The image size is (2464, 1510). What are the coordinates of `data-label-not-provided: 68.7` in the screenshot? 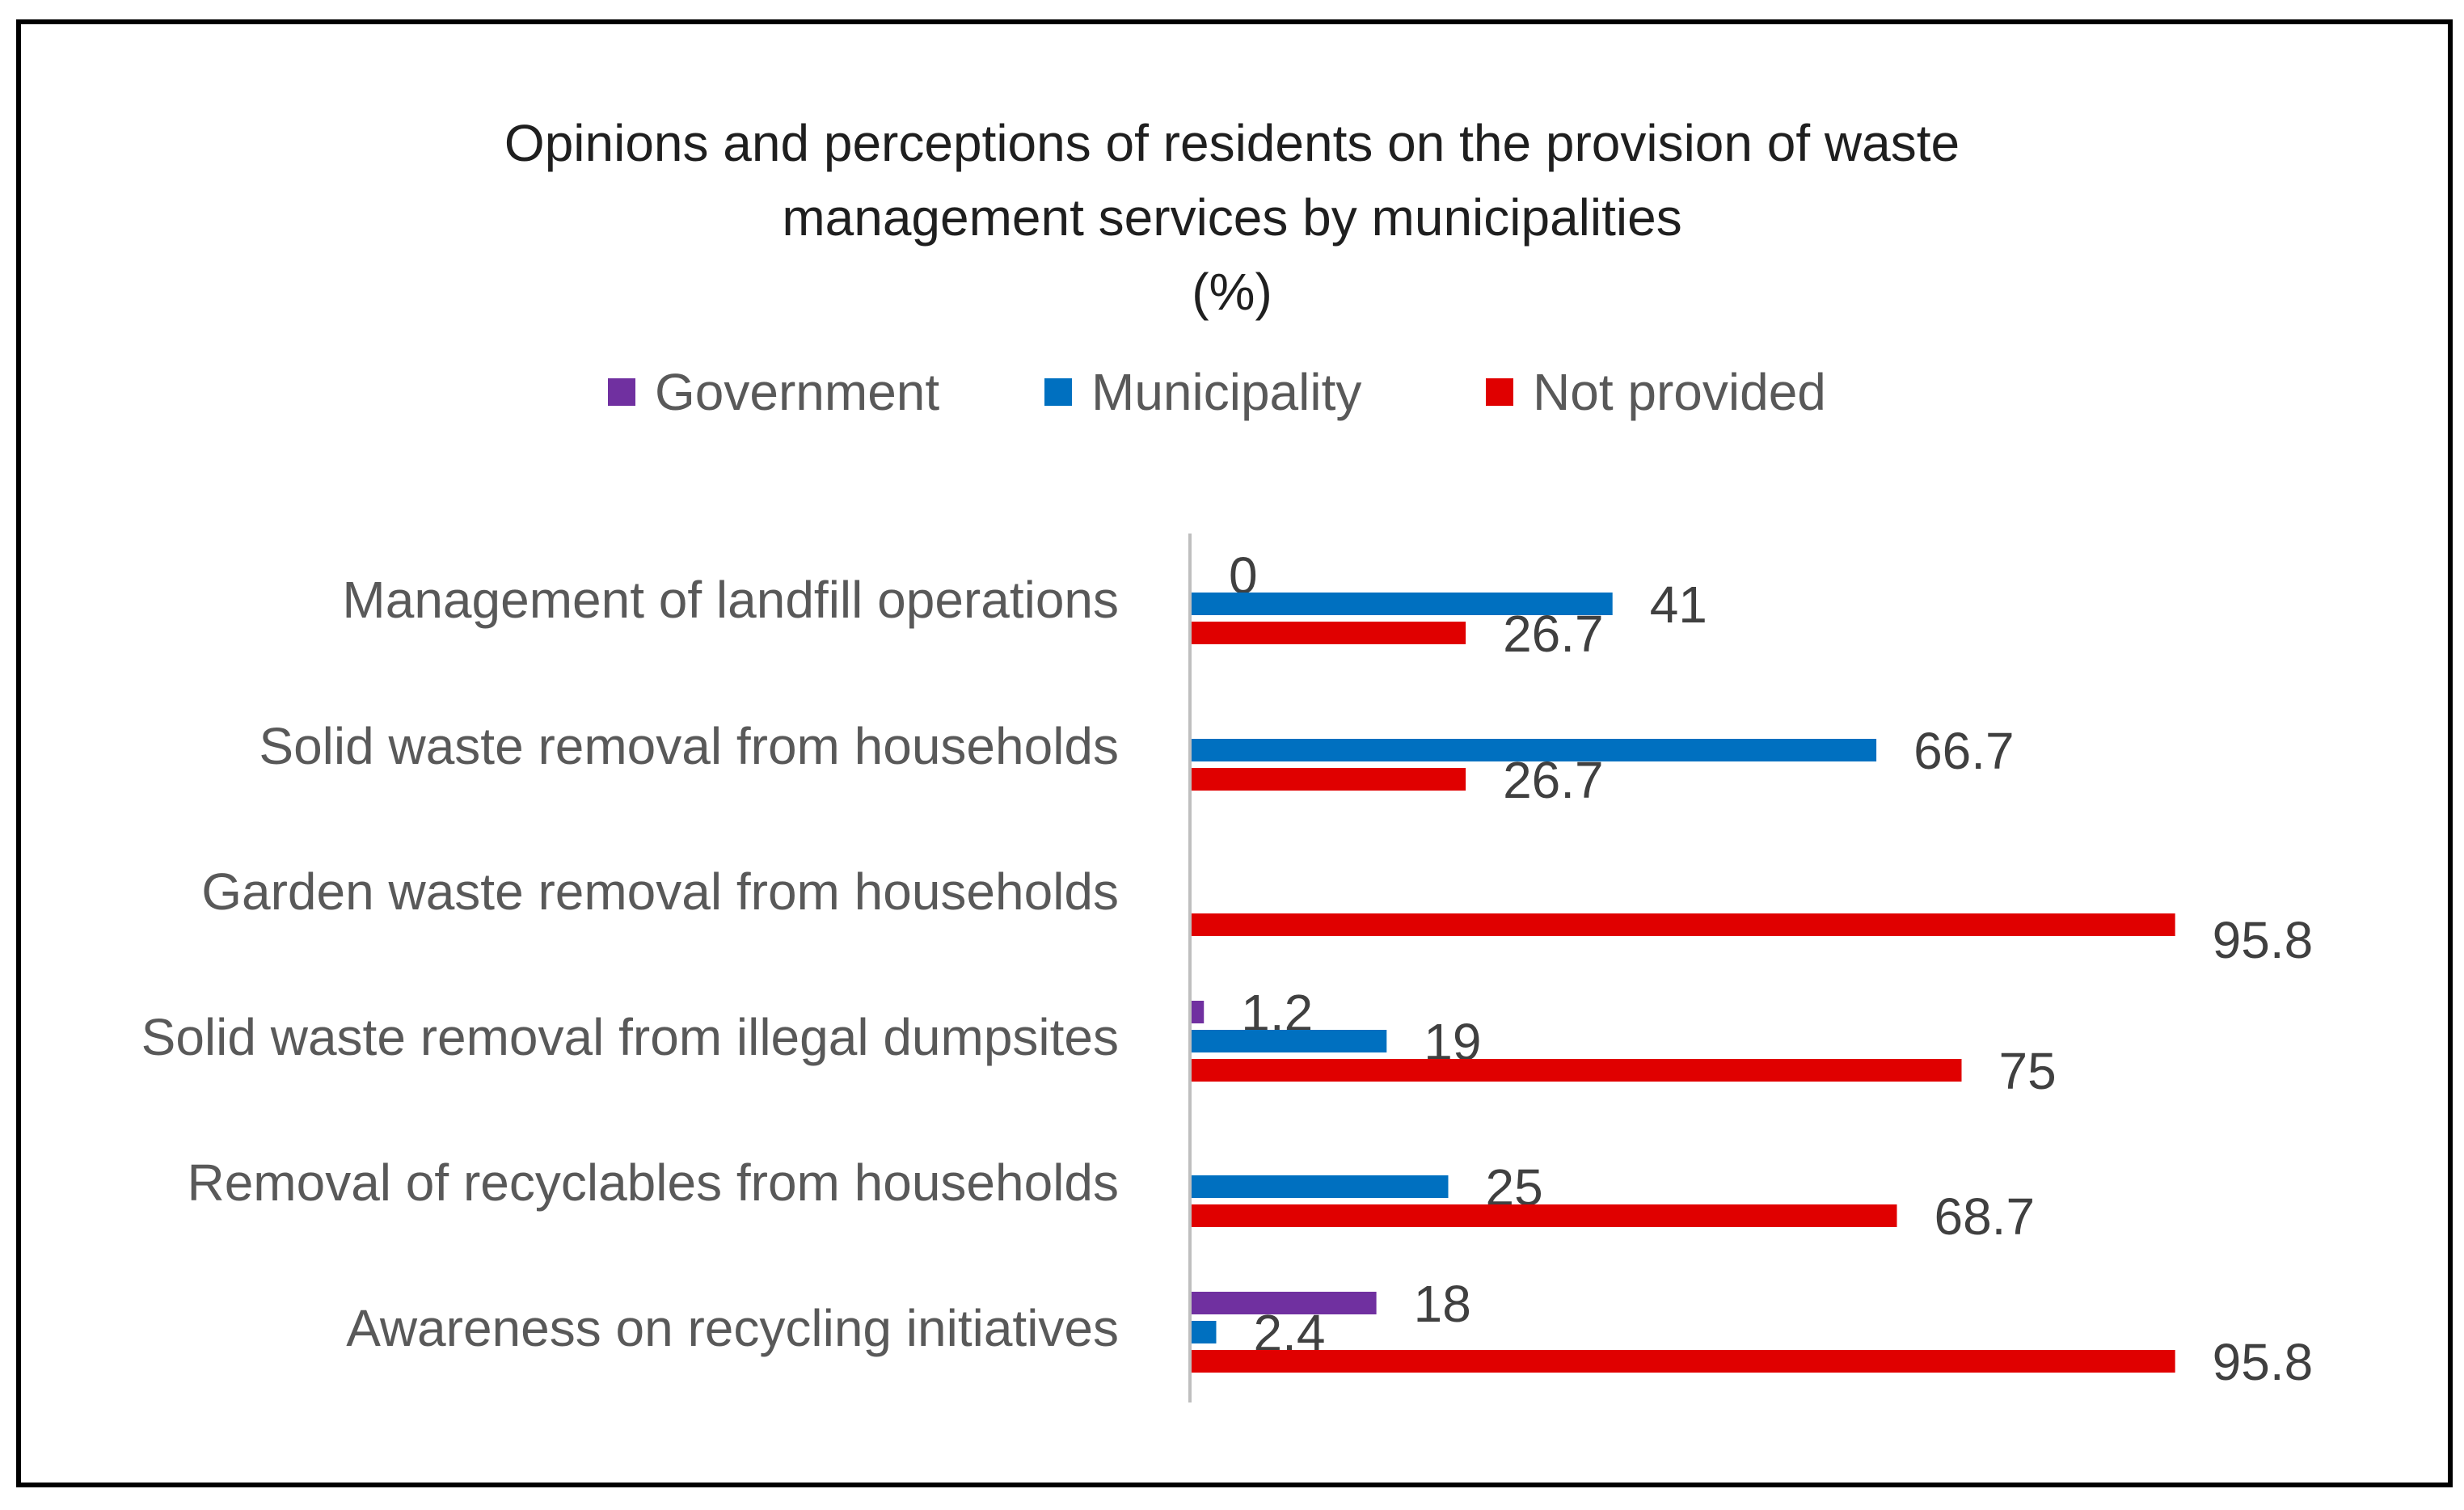 It's located at (1985, 1216).